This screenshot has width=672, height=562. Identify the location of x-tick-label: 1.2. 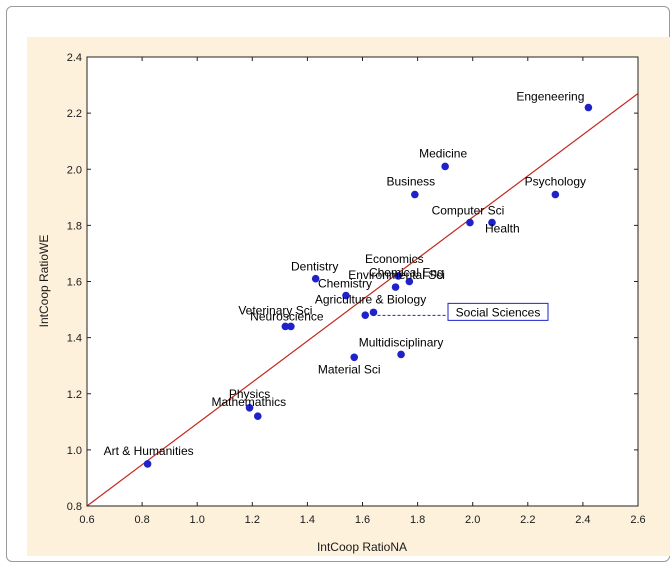
(252, 520).